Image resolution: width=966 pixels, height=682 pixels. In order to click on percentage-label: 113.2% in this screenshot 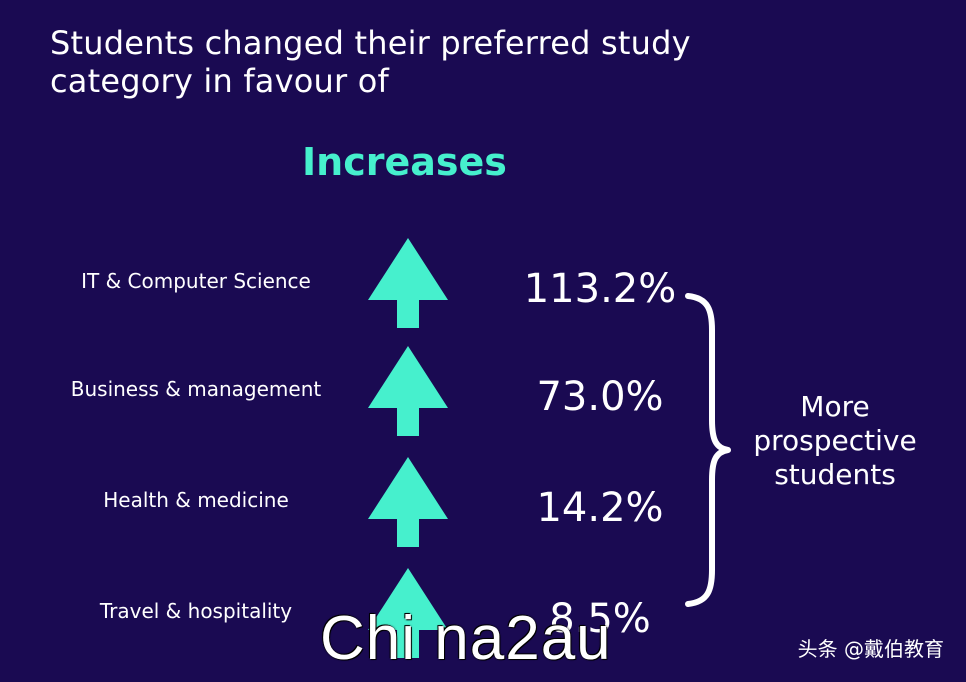, I will do `click(600, 289)`.